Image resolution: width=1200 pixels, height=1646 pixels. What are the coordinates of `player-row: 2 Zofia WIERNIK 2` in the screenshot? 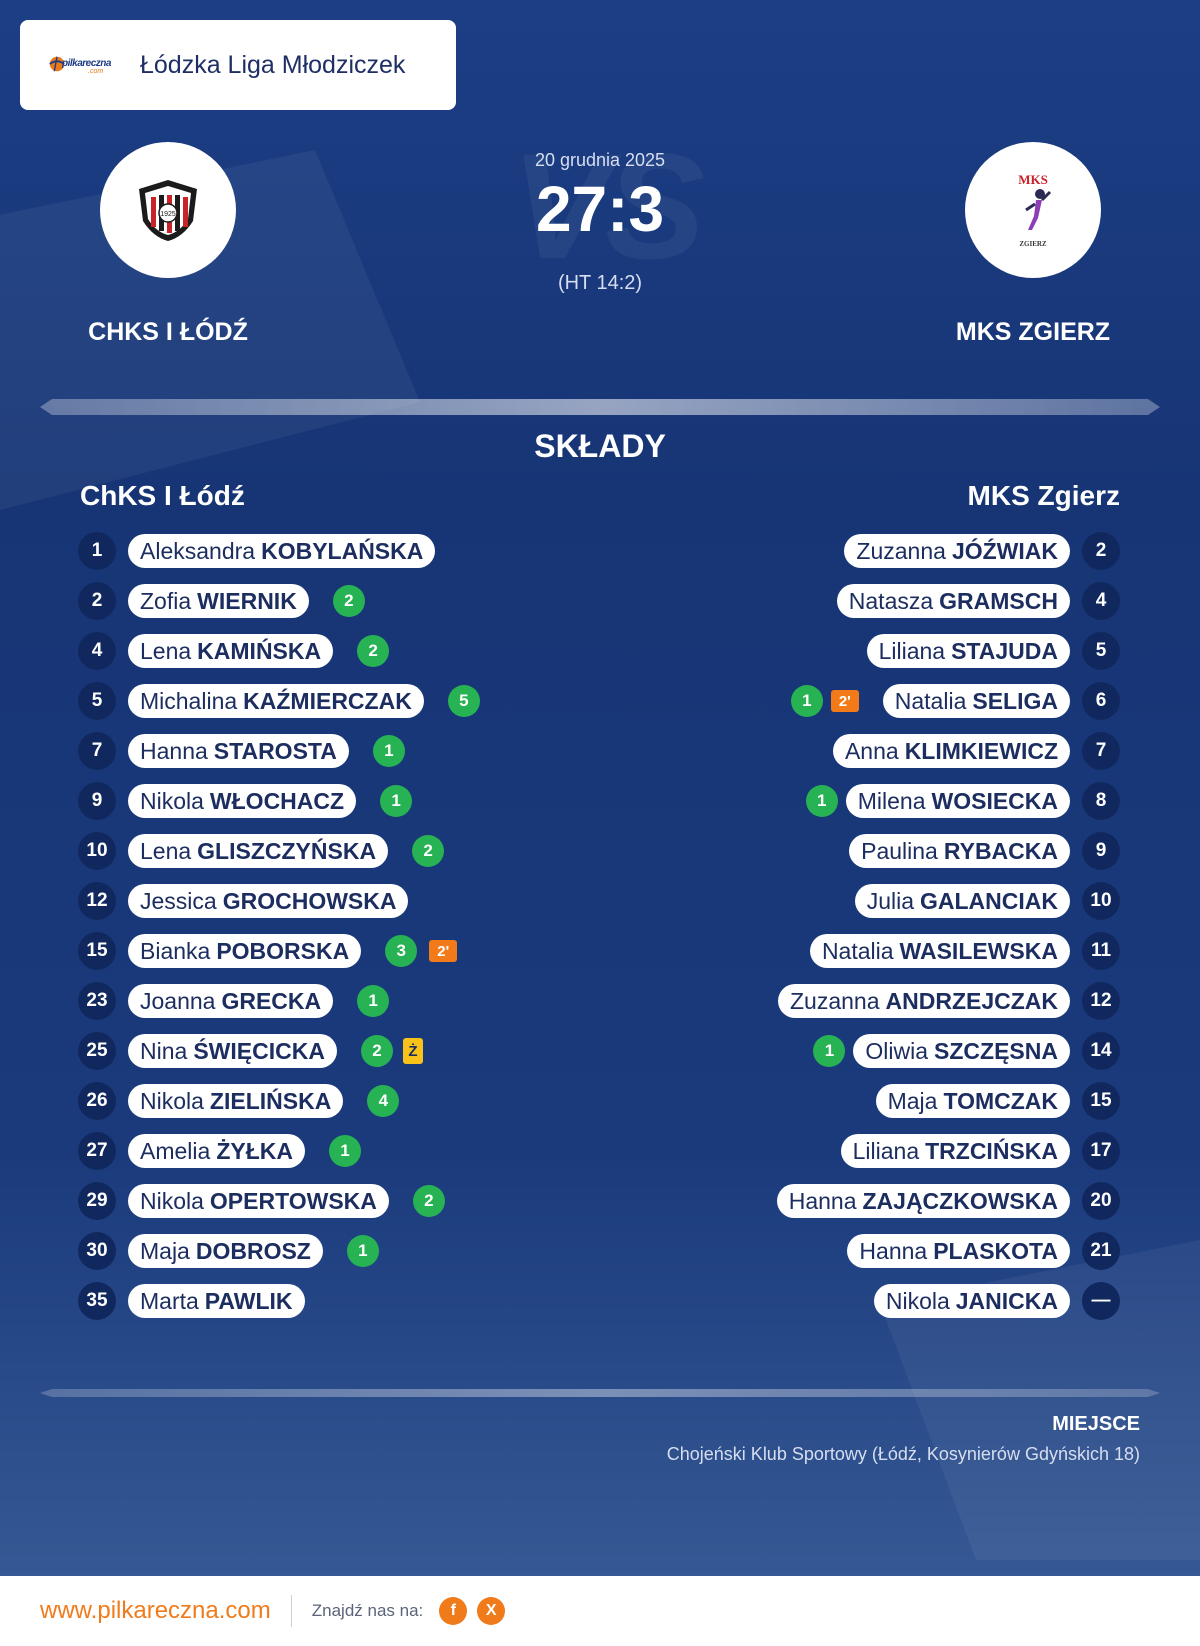 It's located at (279, 601).